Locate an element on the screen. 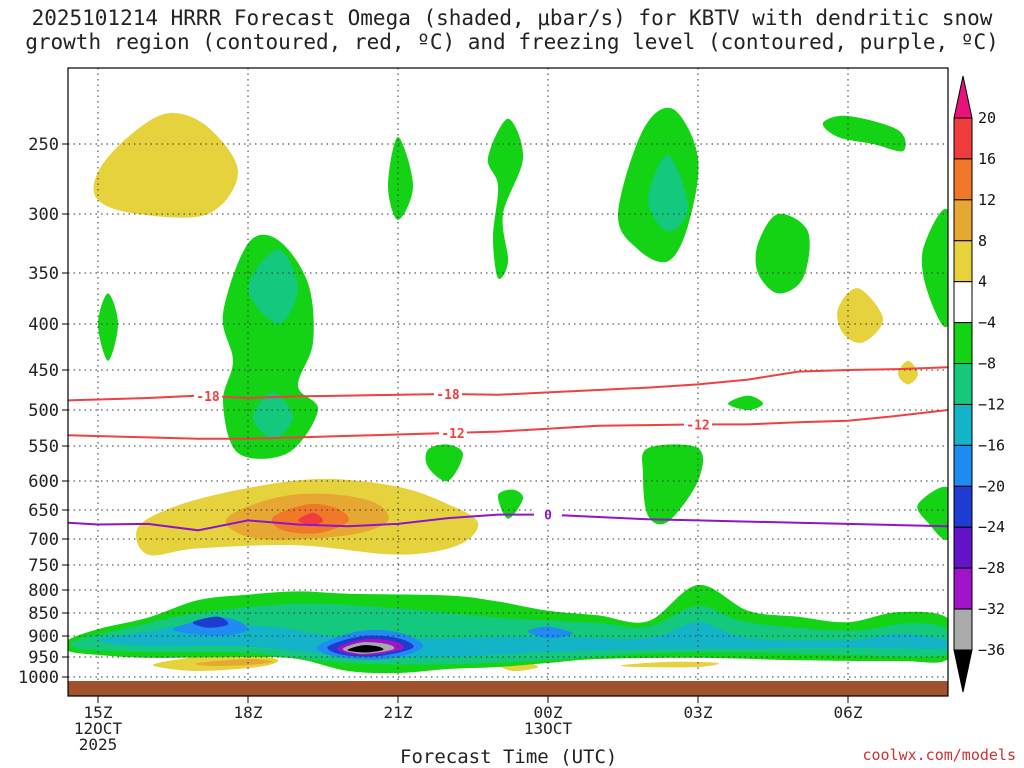  contour-label-bg--12-0 is located at coordinates (453, 432).